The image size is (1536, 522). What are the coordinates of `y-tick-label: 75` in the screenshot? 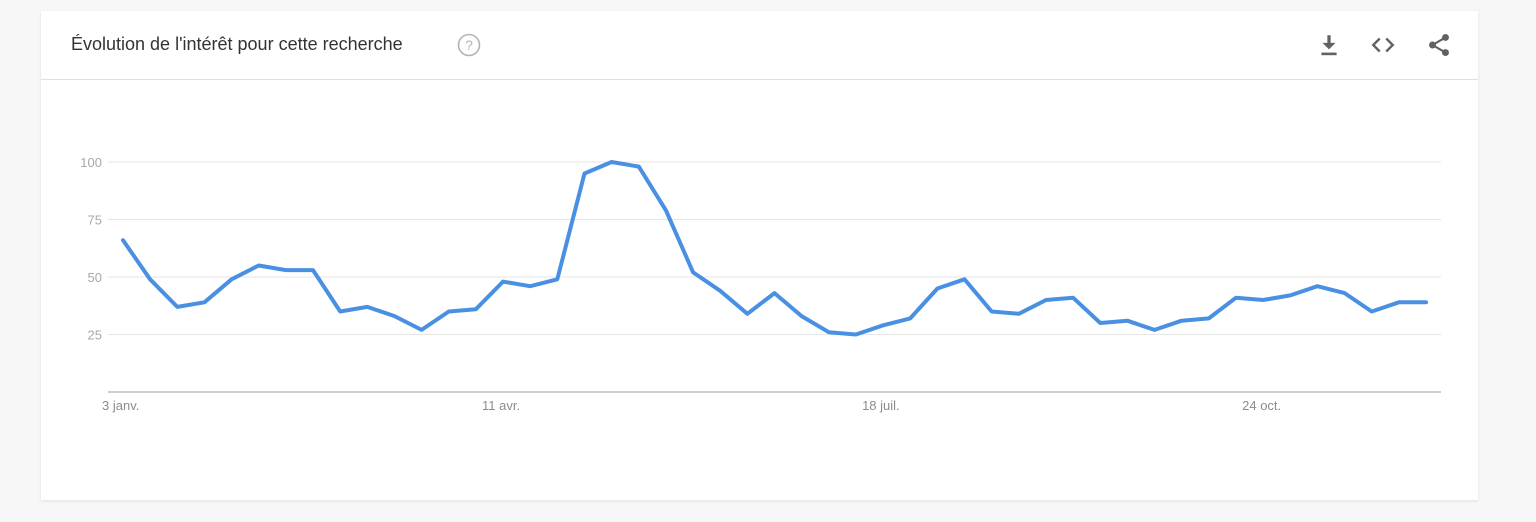 It's located at (95, 220).